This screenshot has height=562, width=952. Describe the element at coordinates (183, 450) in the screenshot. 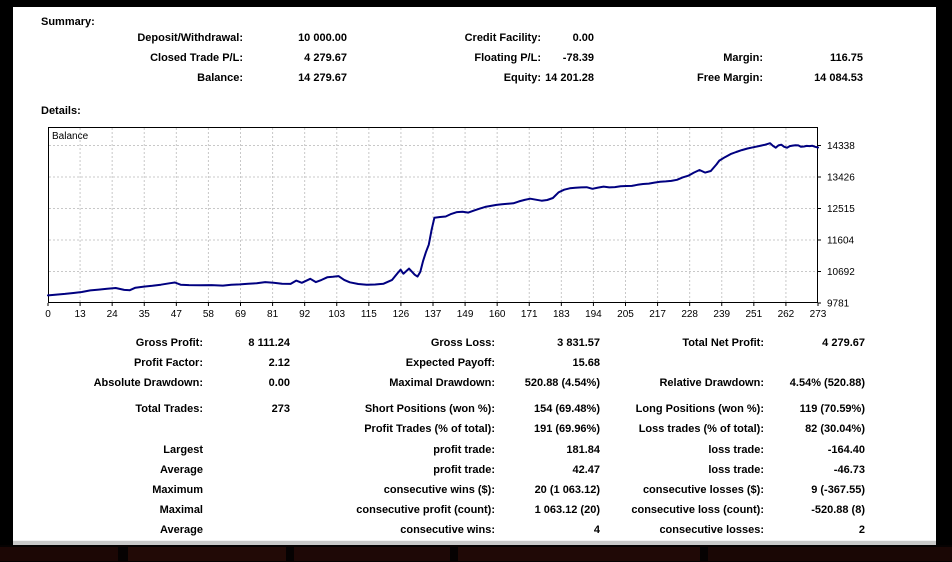

I see `stats-label: Largest` at that location.